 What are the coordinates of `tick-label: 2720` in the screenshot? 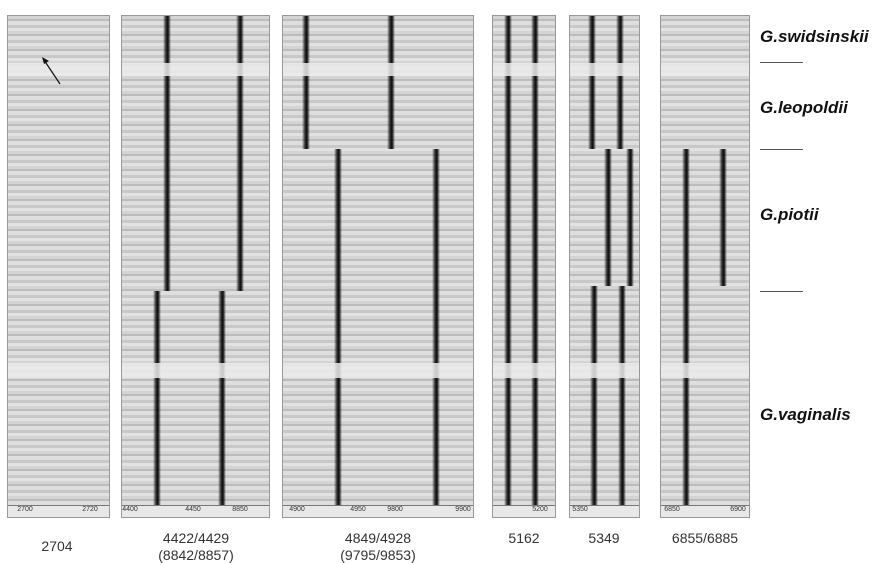 It's located at (90, 509).